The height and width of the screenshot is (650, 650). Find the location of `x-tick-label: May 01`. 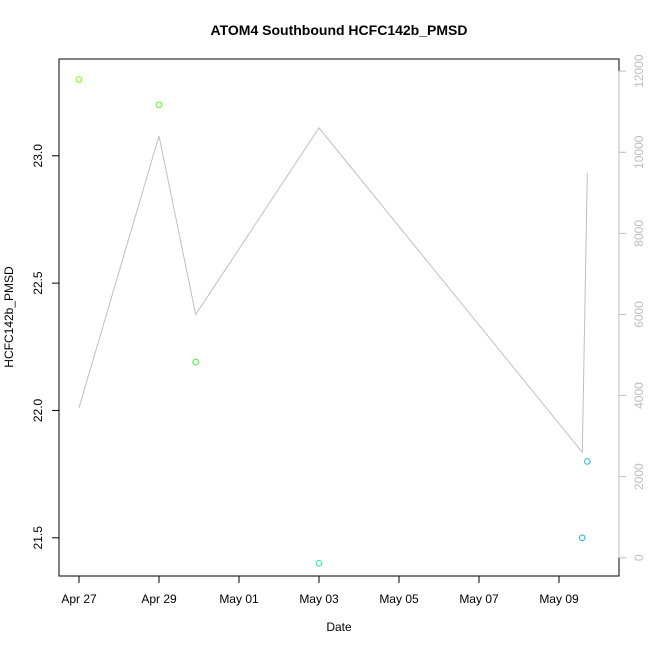

x-tick-label: May 01 is located at coordinates (239, 599).